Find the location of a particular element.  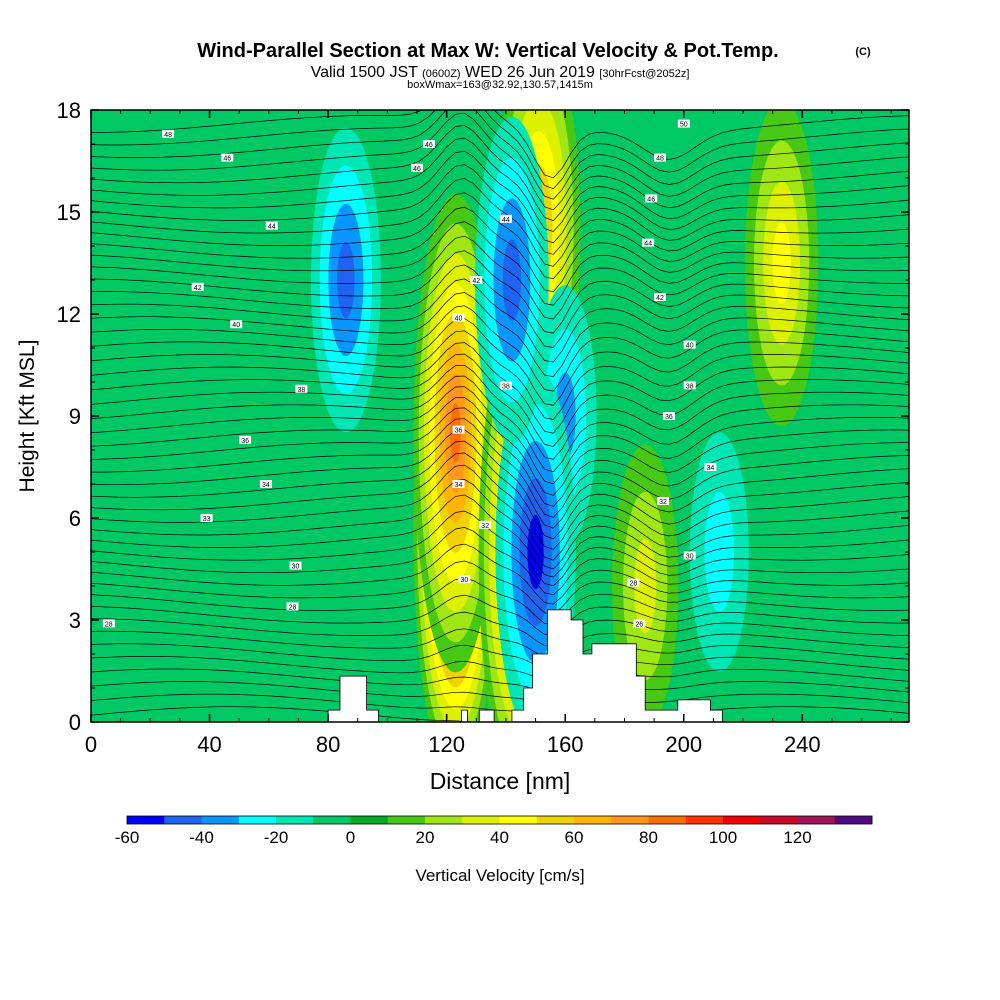

subtitle-utc: (0600Z) is located at coordinates (441, 74).